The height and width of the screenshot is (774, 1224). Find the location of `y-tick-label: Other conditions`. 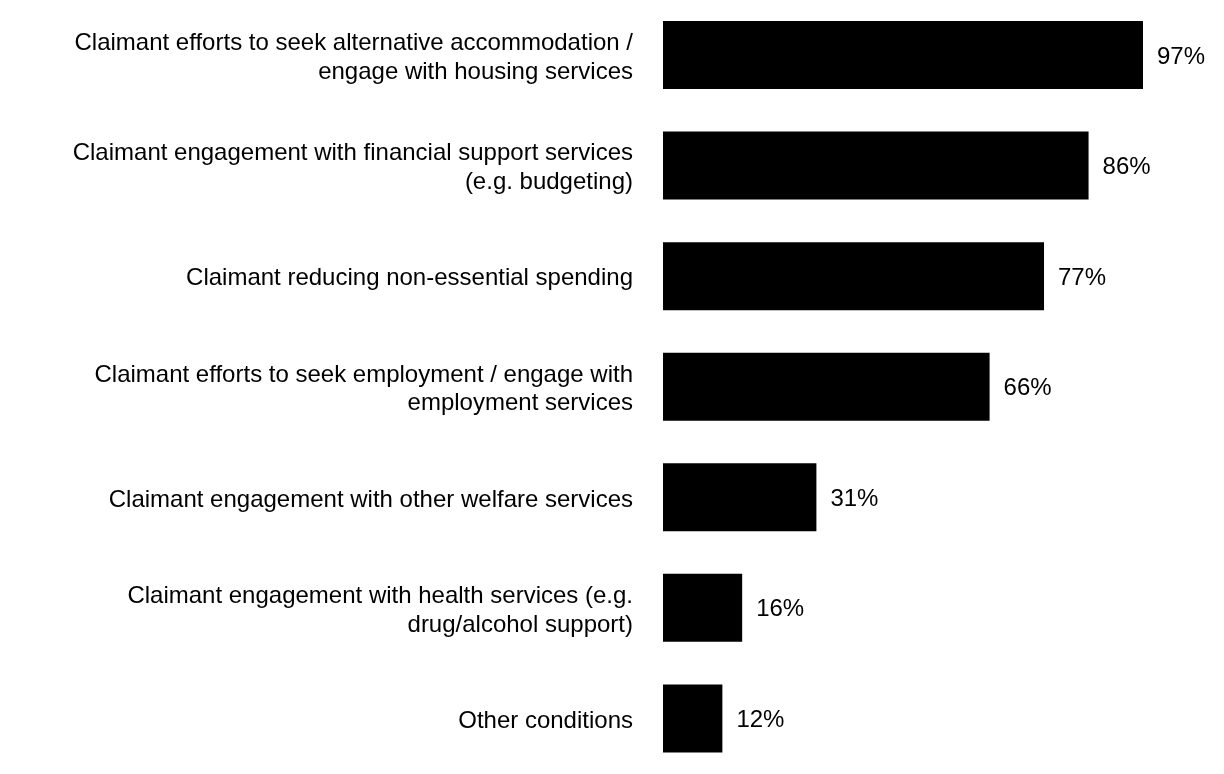

y-tick-label: Other conditions is located at coordinates (545, 719).